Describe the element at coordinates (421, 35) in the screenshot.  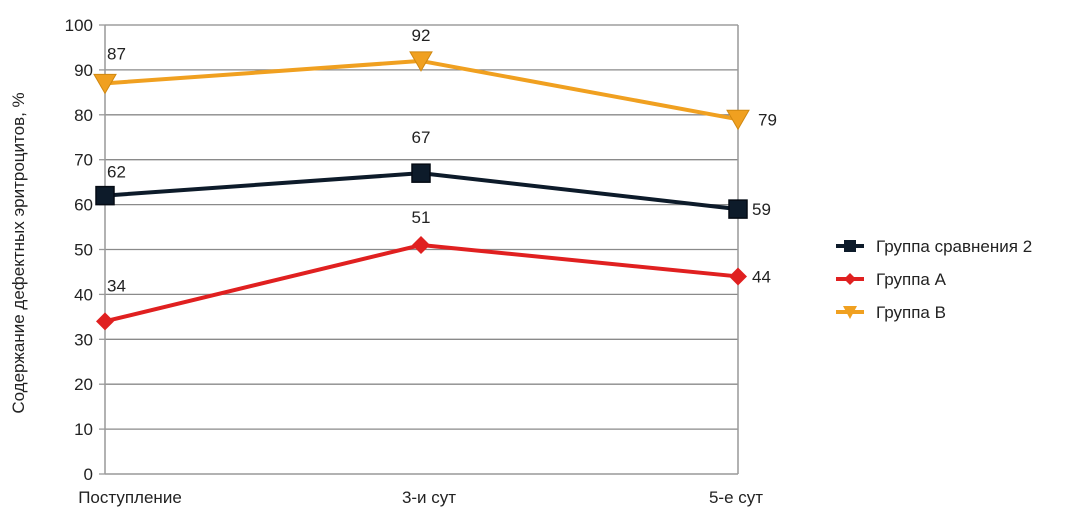
I see `data-label: 92` at that location.